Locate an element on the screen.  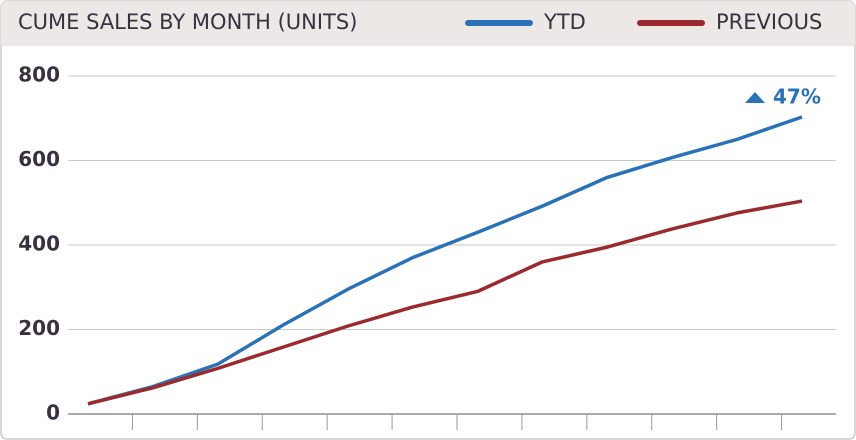
header is located at coordinates (428, 23).